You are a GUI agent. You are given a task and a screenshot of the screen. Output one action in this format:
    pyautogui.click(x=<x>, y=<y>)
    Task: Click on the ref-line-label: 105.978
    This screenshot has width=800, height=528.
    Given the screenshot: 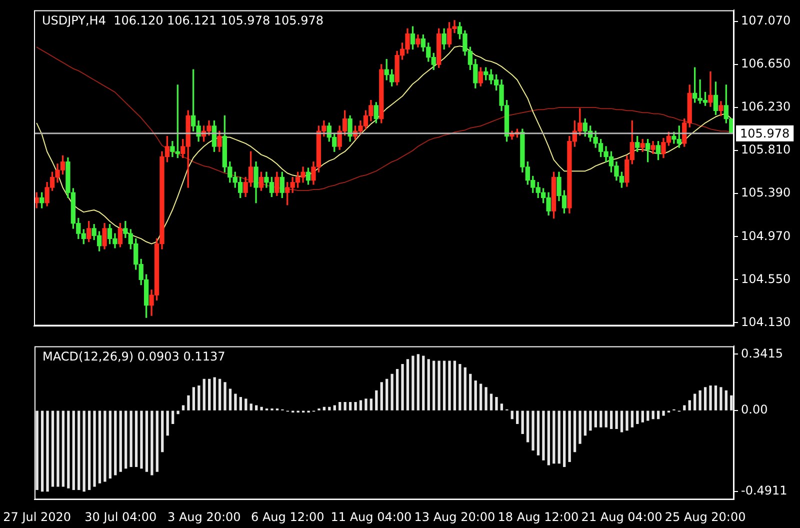 What is the action you would take?
    pyautogui.click(x=765, y=133)
    